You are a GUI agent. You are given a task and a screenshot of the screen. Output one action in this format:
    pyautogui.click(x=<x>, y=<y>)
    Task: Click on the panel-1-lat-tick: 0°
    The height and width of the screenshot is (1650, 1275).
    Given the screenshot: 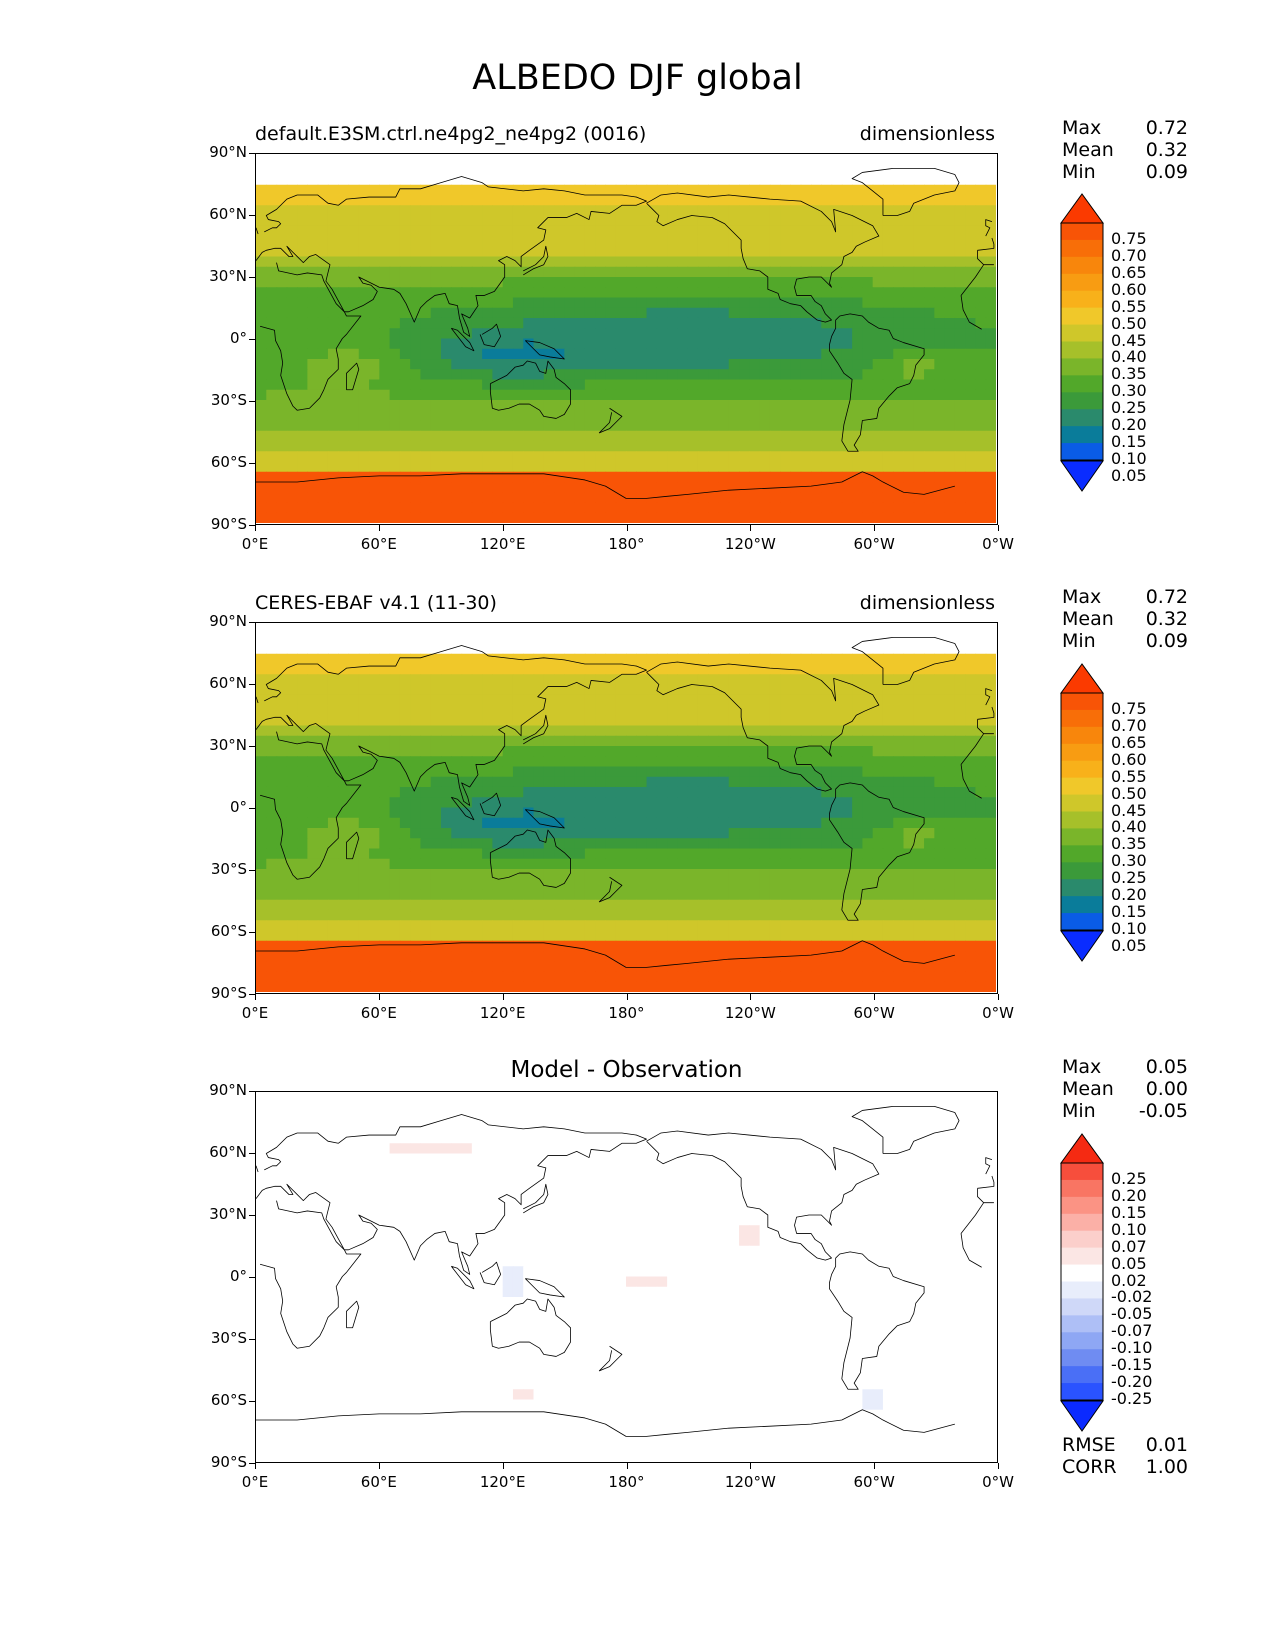 What is the action you would take?
    pyautogui.click(x=238, y=338)
    